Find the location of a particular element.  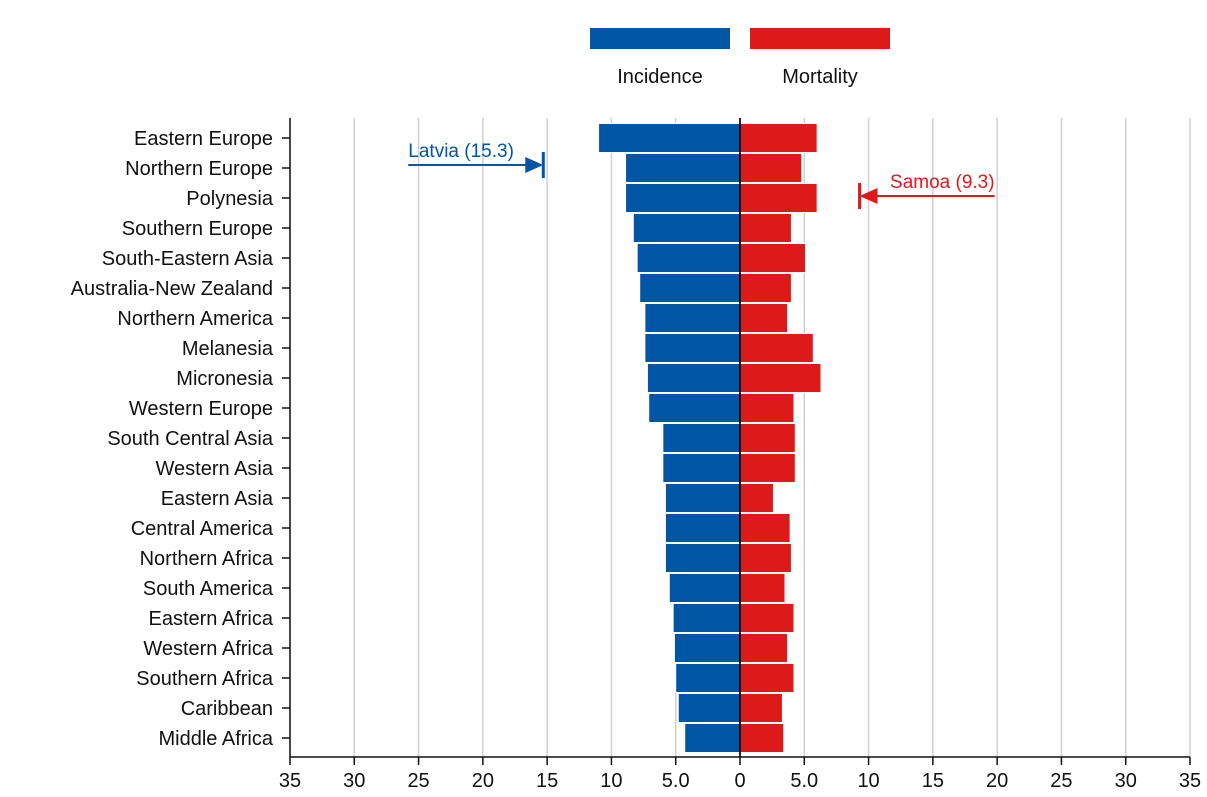

bars is located at coordinates (710, 438).